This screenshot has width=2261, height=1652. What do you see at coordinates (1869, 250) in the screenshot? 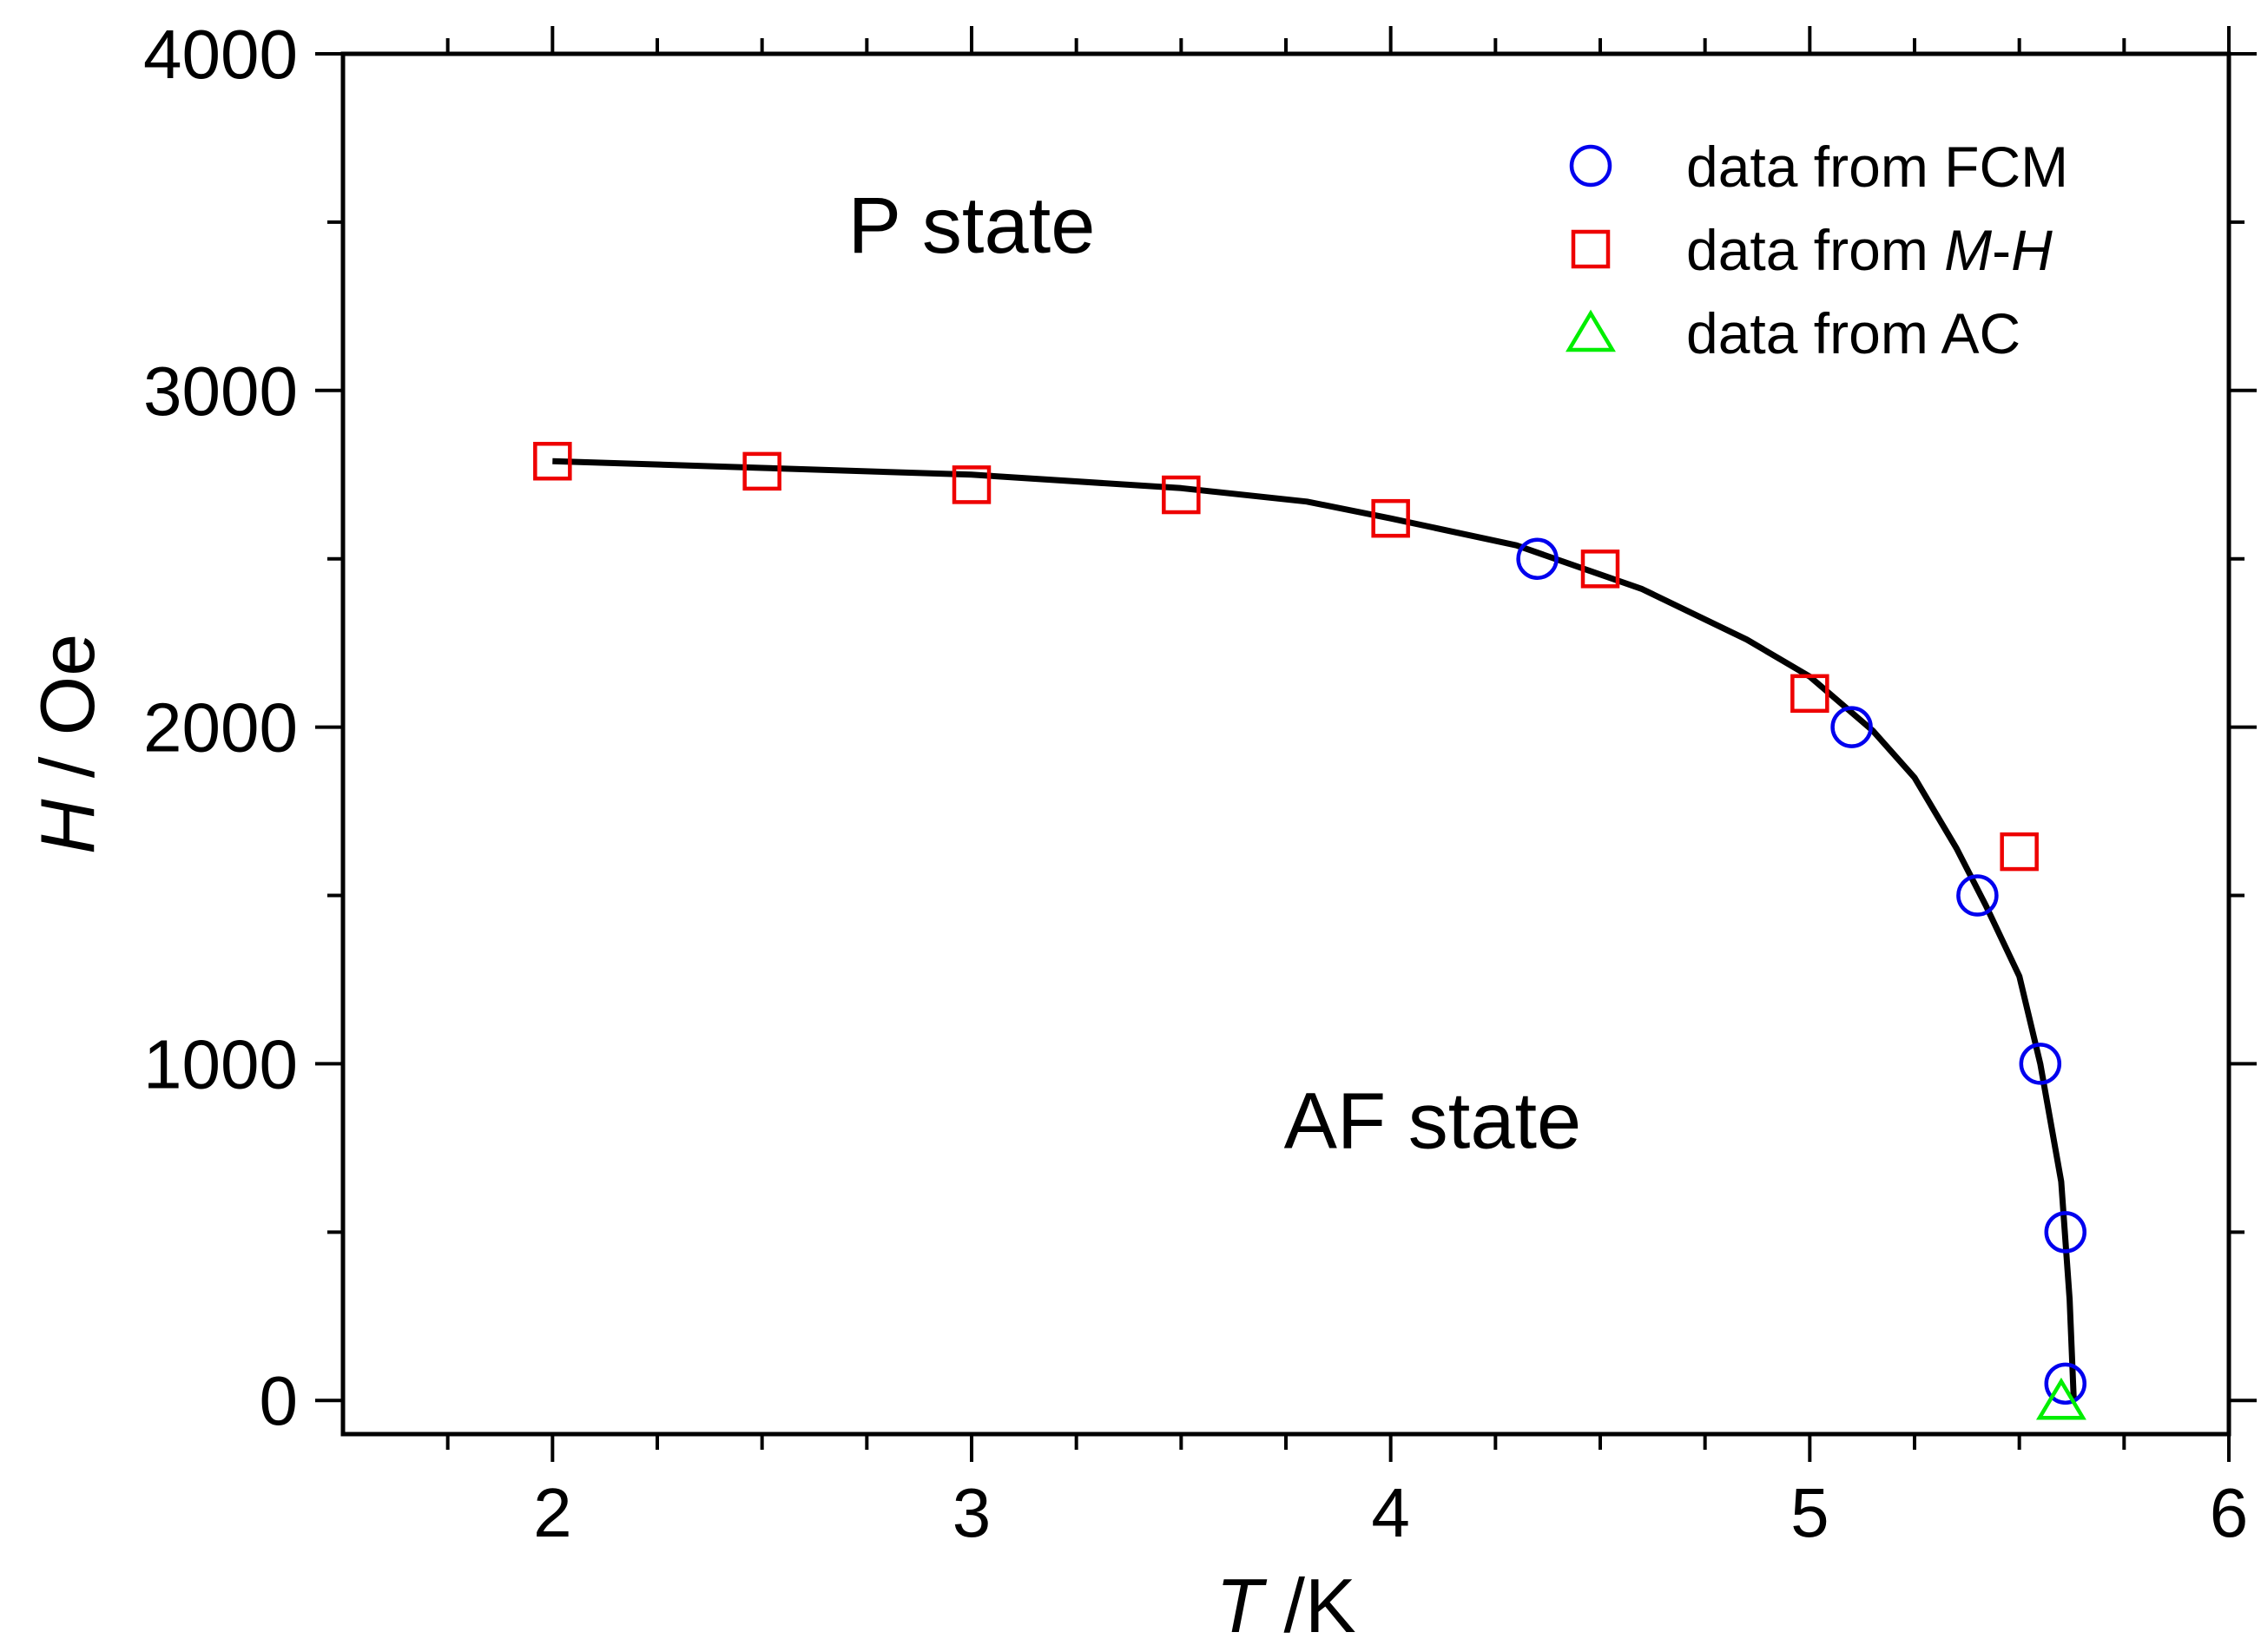
I see `legend-label: data from M-H` at bounding box center [1869, 250].